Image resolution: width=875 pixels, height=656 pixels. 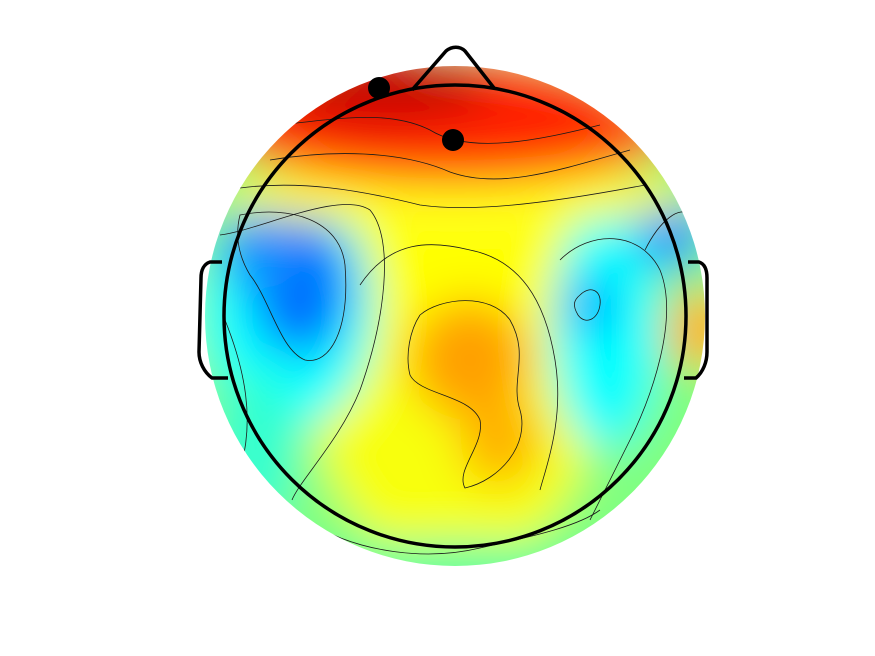 I want to click on field-right-blue, so click(x=590, y=305).